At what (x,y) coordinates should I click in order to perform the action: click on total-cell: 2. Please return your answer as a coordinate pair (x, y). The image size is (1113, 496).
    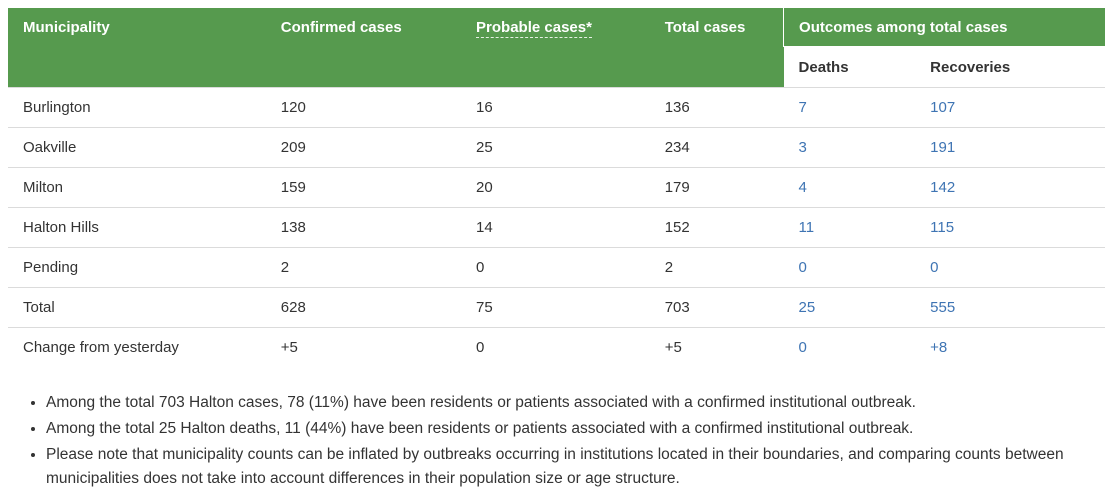
    Looking at the image, I should click on (716, 267).